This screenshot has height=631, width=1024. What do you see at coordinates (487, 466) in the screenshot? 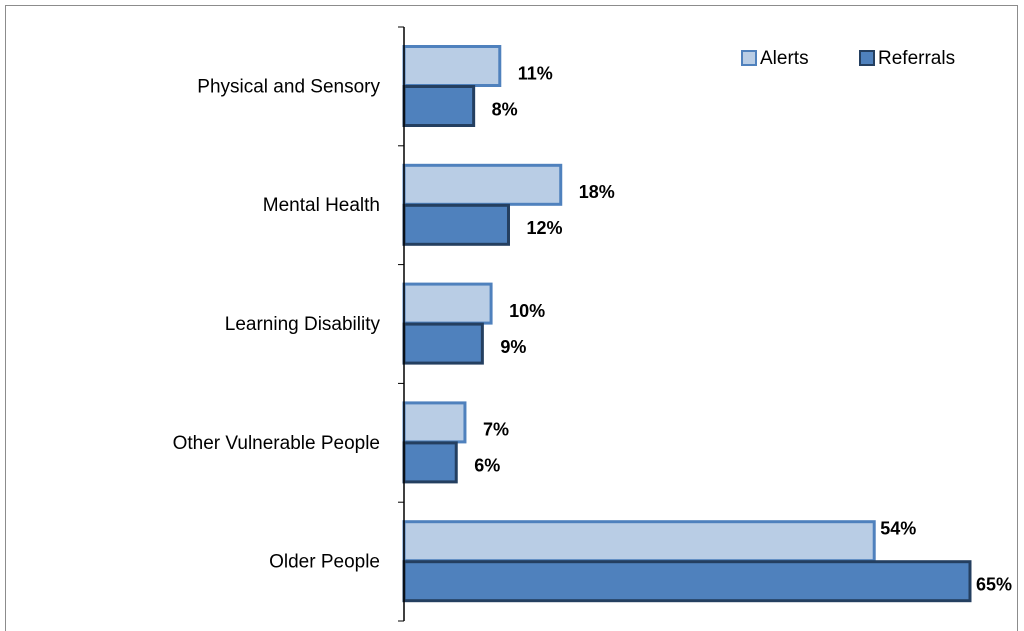
I see `value-label: 6%` at bounding box center [487, 466].